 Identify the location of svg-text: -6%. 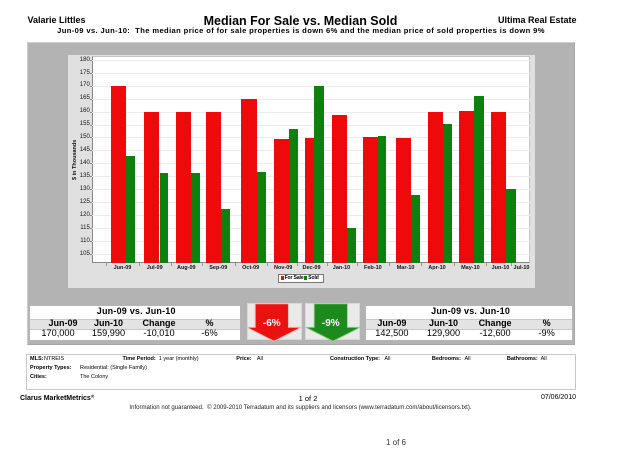
(272, 323).